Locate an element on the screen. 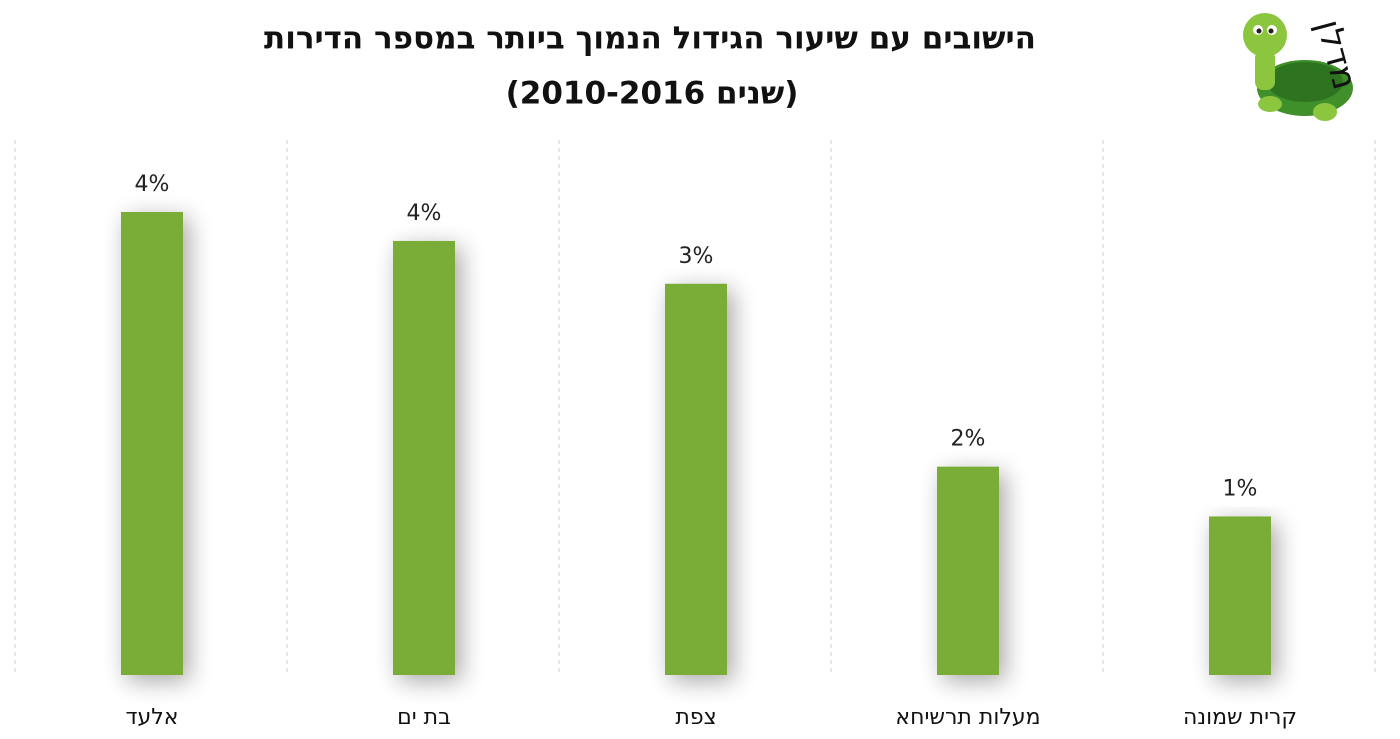 The height and width of the screenshot is (739, 1400). x-tick-label: קרית שמונה is located at coordinates (1240, 717).